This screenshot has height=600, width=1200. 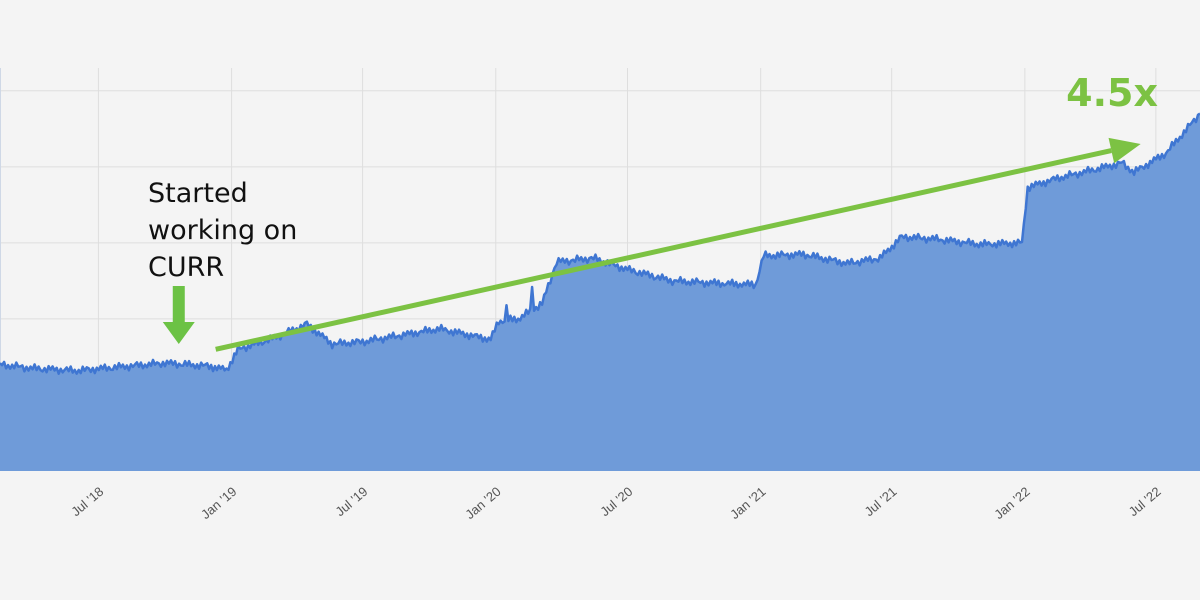 I want to click on annotation-line-2: CURR, so click(x=186, y=267).